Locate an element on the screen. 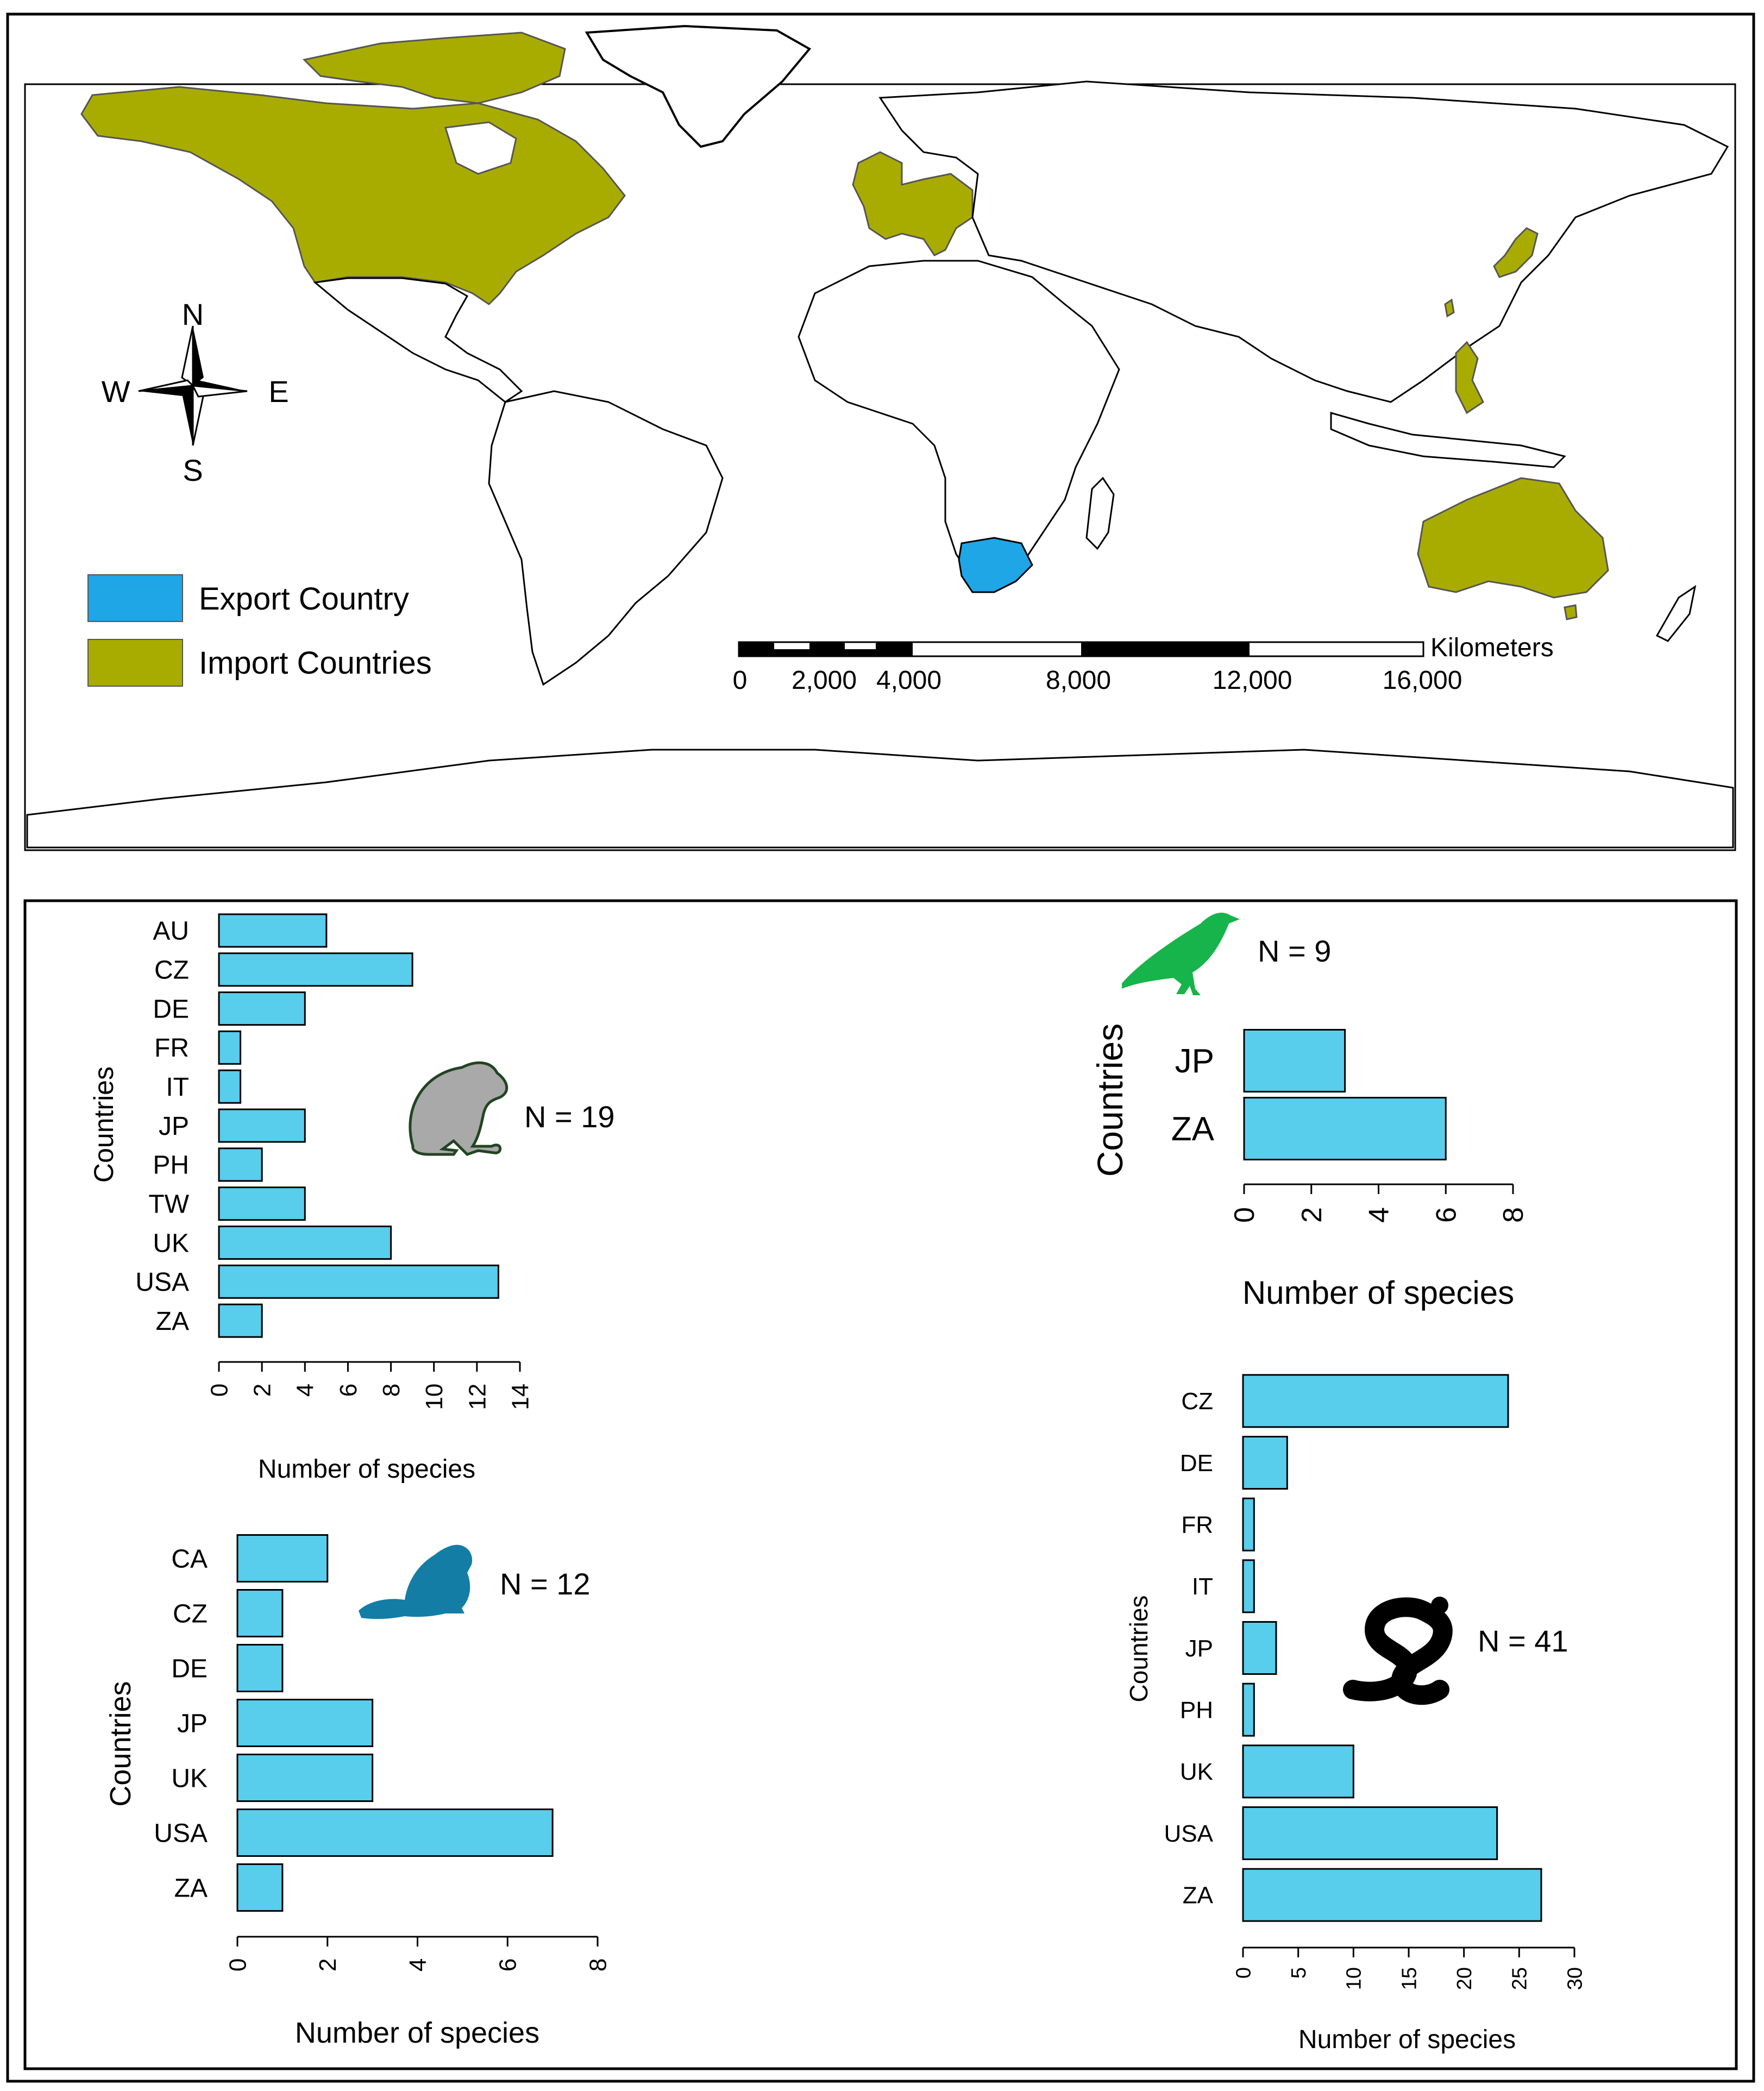 The height and width of the screenshot is (2091, 1764). compass-west-light is located at coordinates (166, 386).